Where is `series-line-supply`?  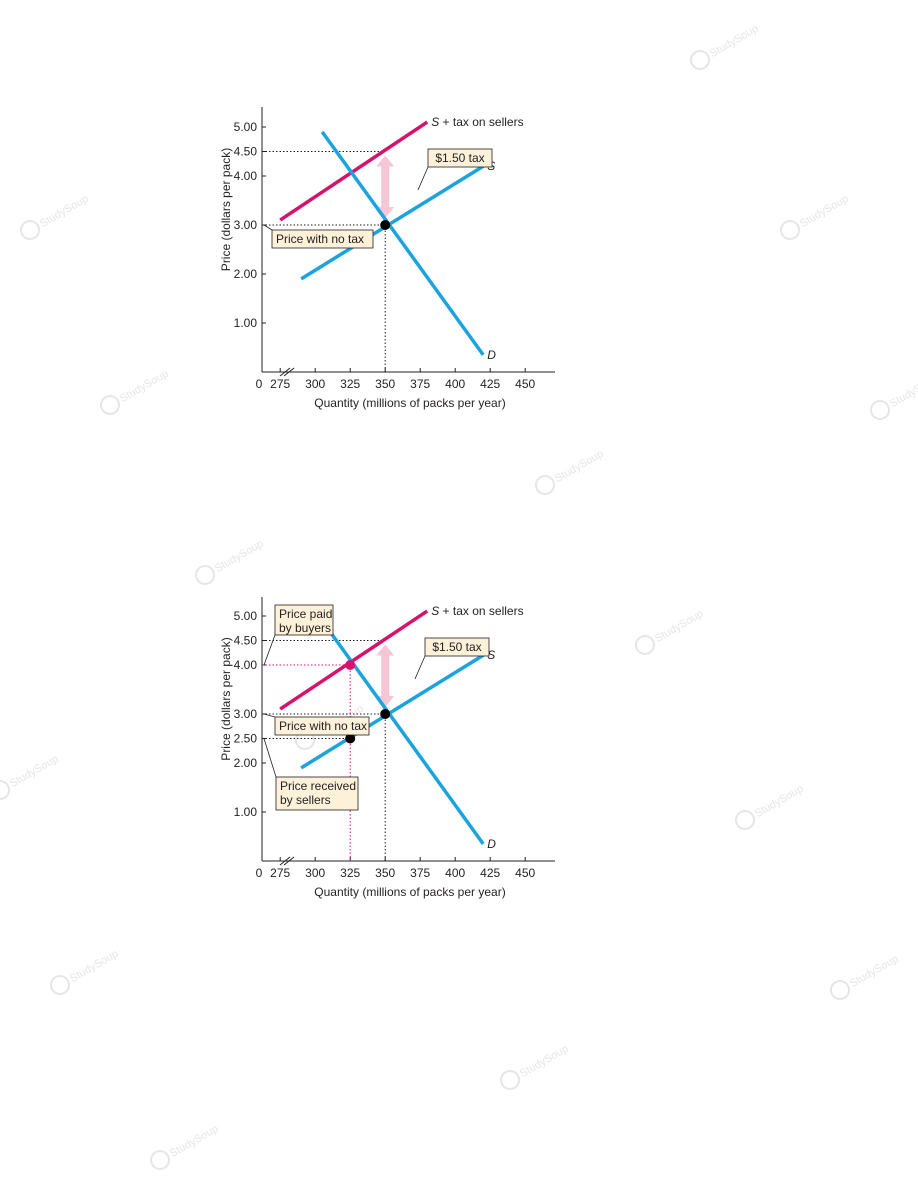 series-line-supply is located at coordinates (392, 222).